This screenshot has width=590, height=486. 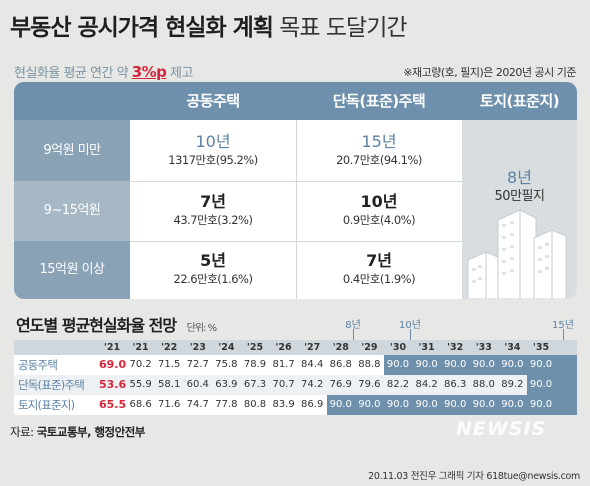 I want to click on subtitle-suffix: 제고, so click(x=181, y=73).